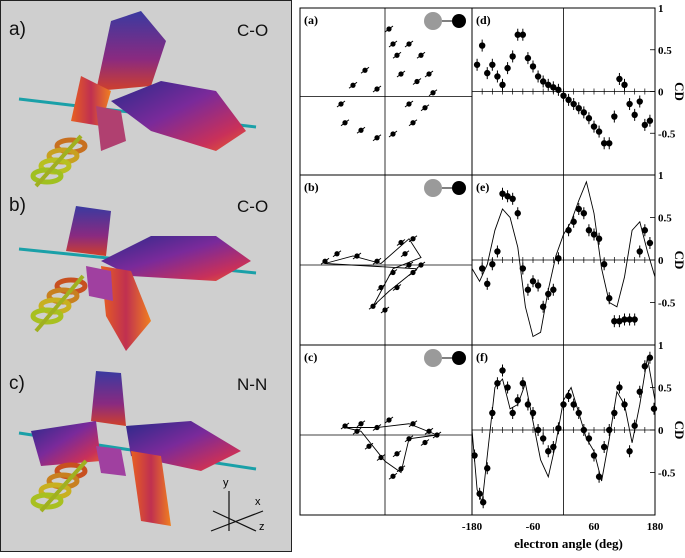 This screenshot has height=558, width=685. I want to click on polar-panel-label: (a), so click(311, 20).